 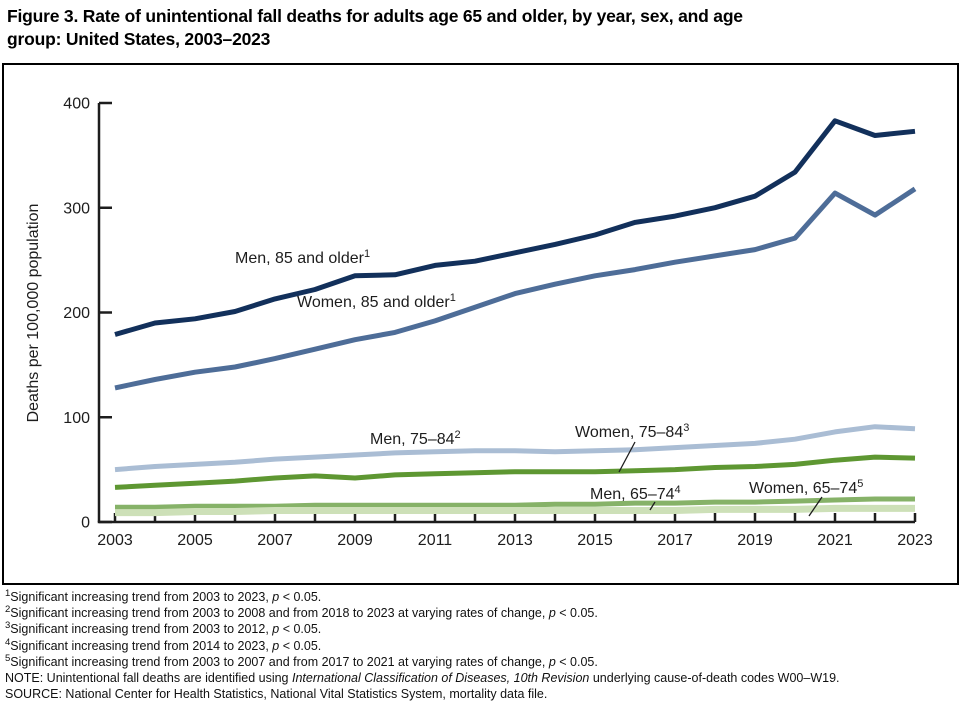 I want to click on footnote-superscript: 4, so click(x=8, y=642).